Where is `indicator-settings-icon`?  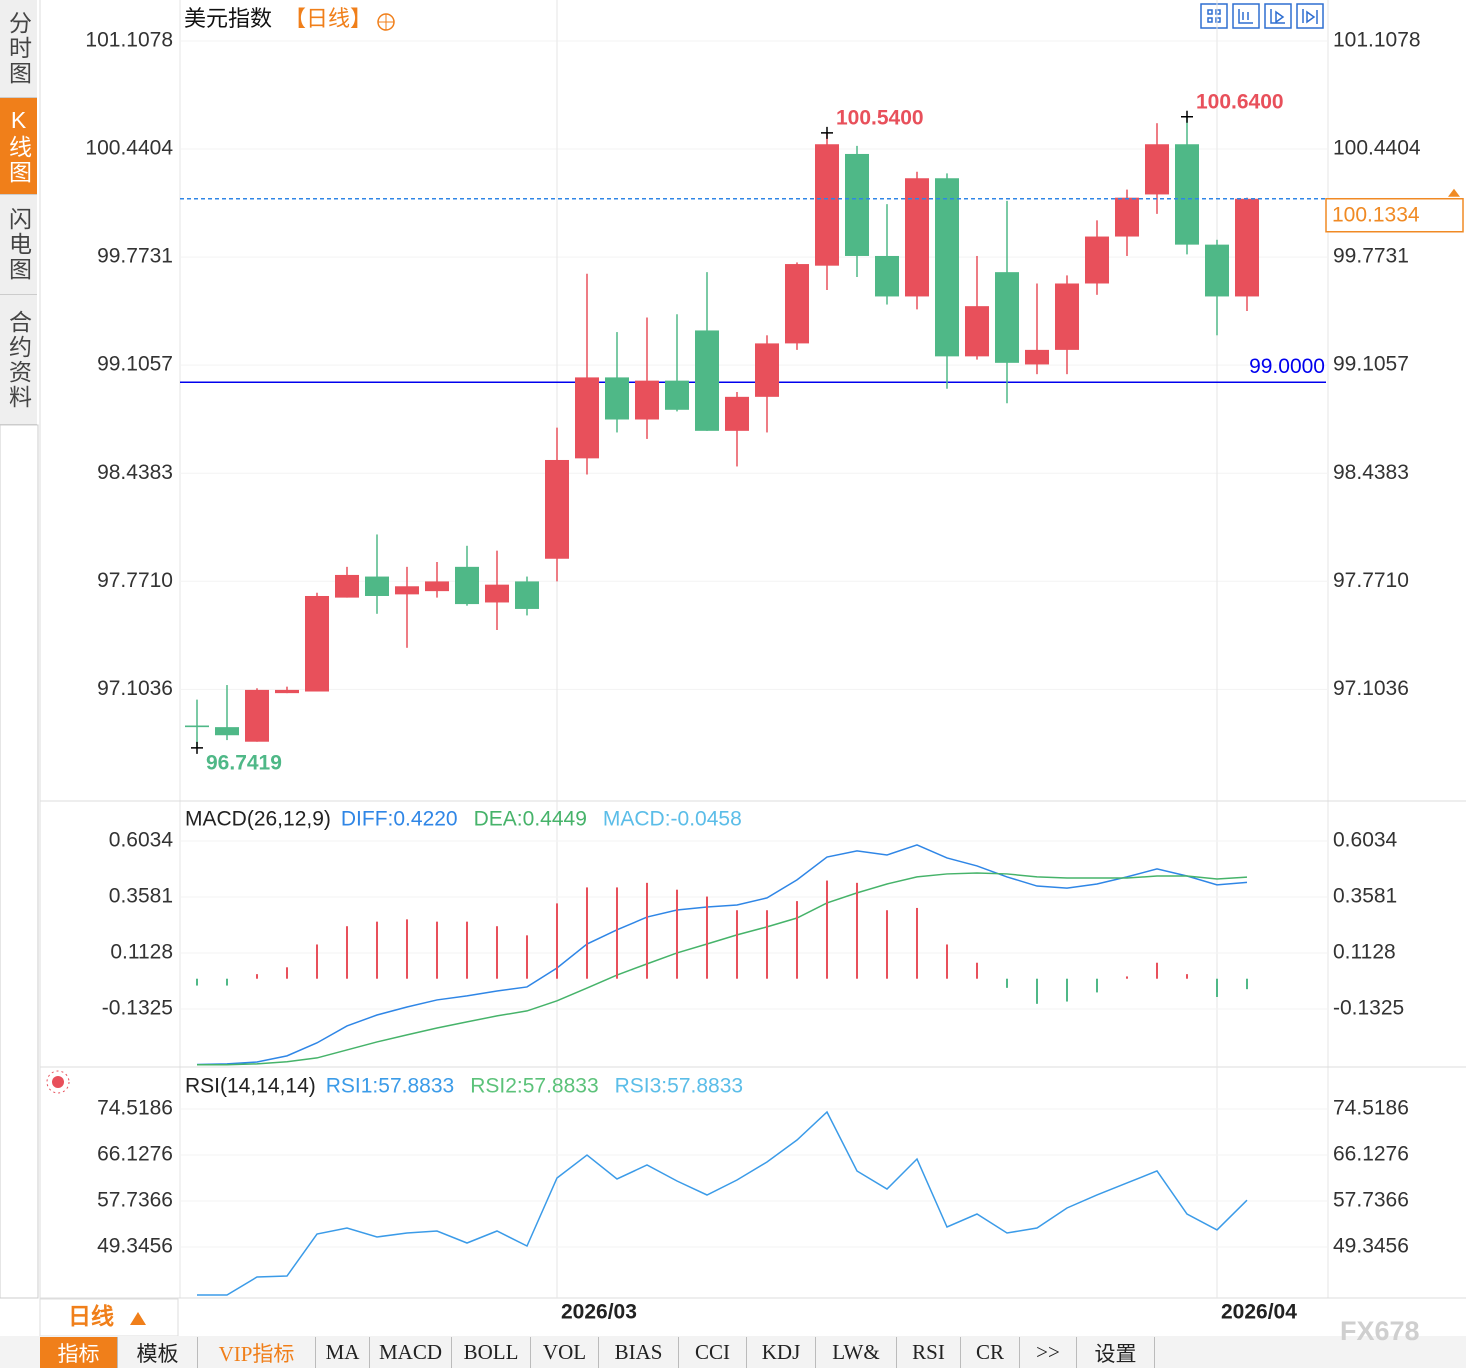 indicator-settings-icon is located at coordinates (58, 1082).